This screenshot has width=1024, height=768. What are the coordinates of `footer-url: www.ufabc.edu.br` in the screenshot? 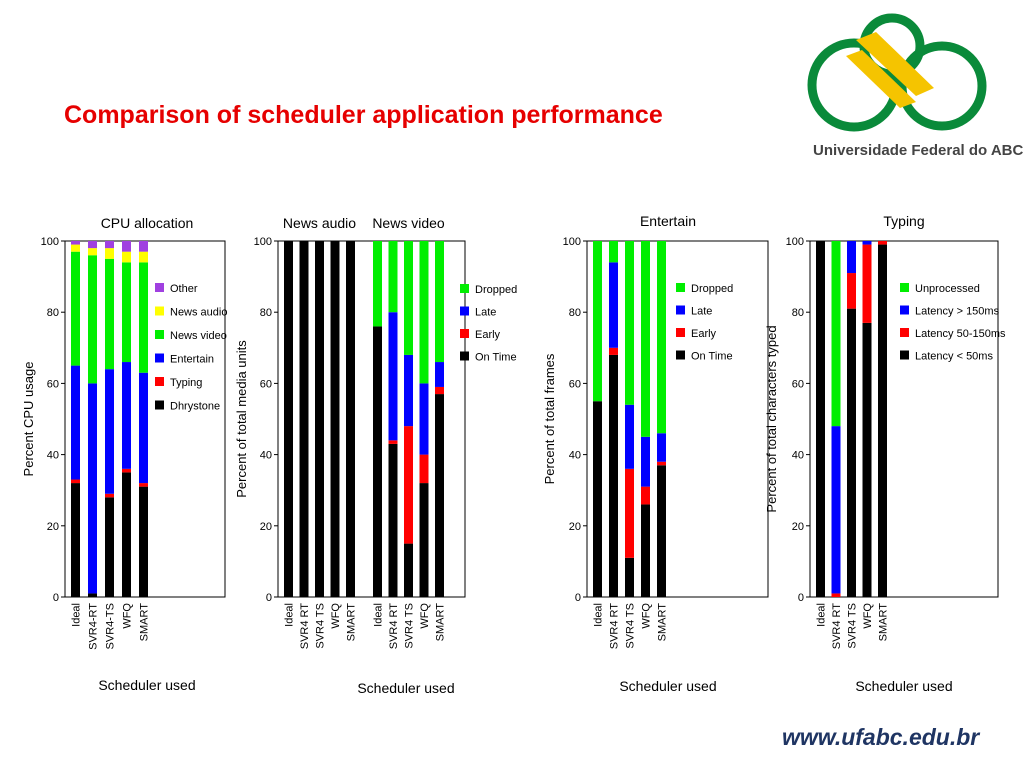 It's located at (881, 737).